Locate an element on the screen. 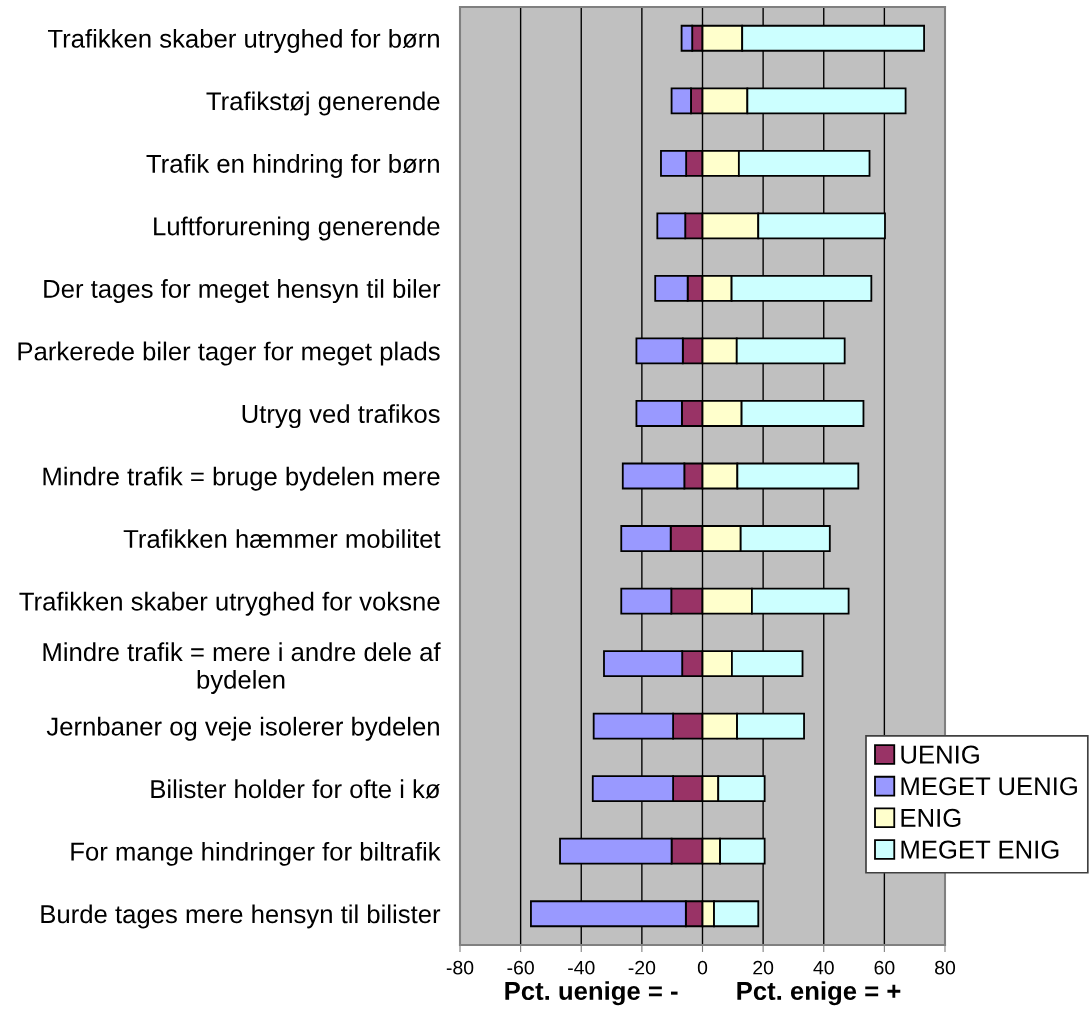 The height and width of the screenshot is (1016, 1090). x-tick-label: 80 is located at coordinates (945, 967).